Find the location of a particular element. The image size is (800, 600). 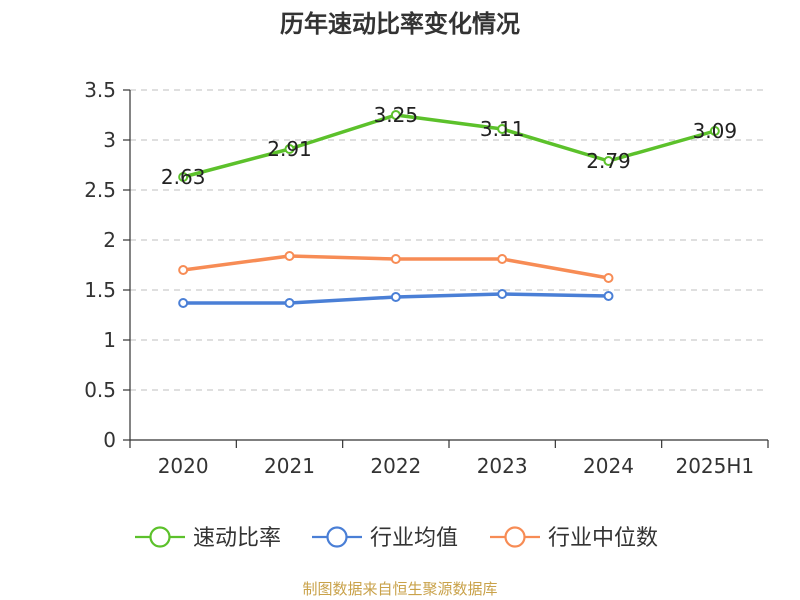

legend: 速动比率 行业均值 行业中位数 is located at coordinates (396, 538).